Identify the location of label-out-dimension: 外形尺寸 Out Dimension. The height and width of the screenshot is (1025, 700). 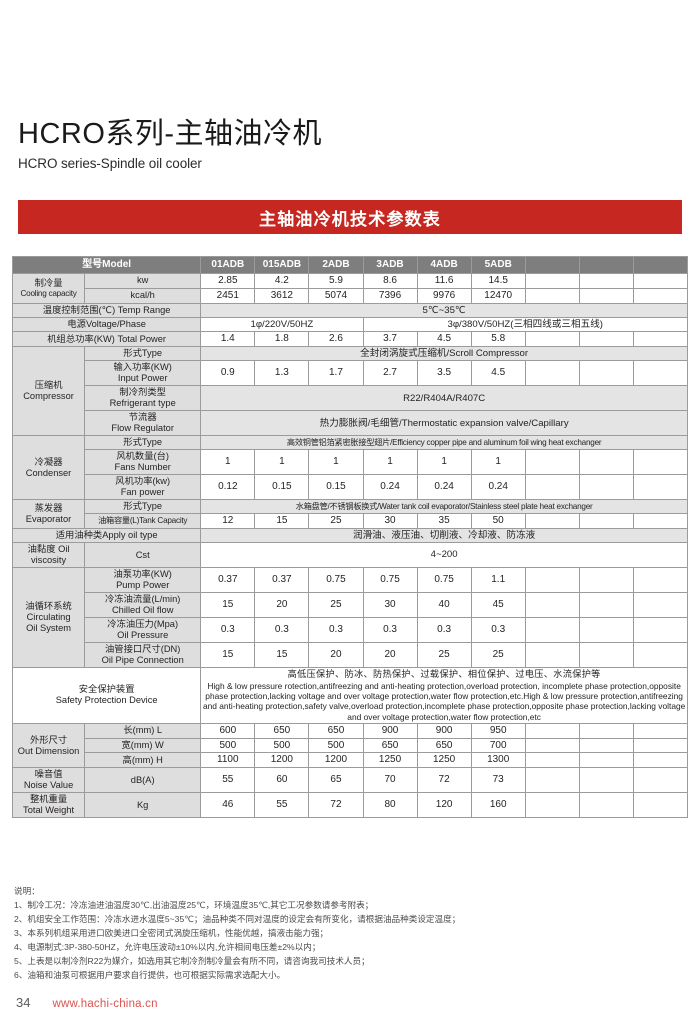
(48, 745).